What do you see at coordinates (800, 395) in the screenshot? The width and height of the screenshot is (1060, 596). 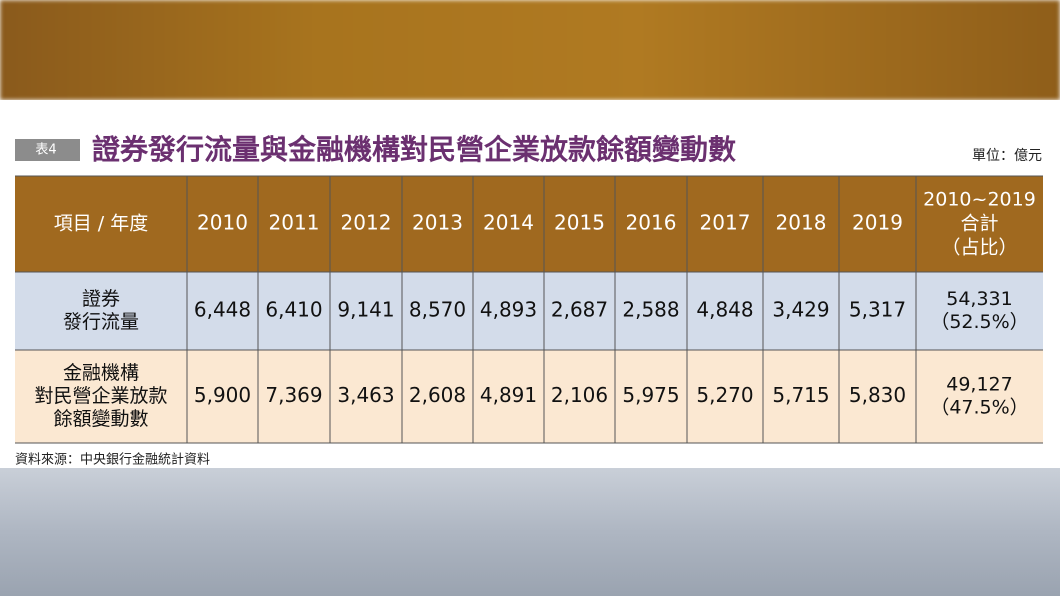 I see `cell-text: 5,715` at bounding box center [800, 395].